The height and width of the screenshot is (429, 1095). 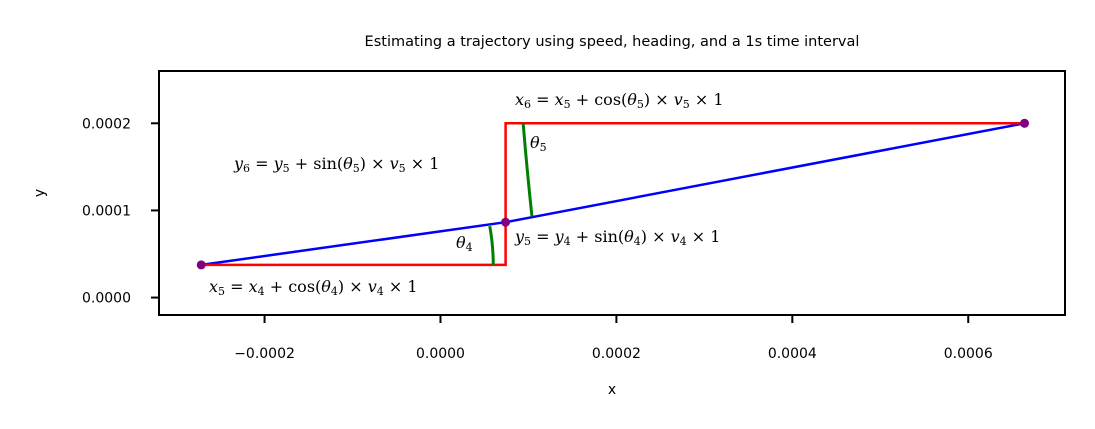 I want to click on annotation-y6: y6 = y5 + sin(θ5) × v5 × 1, so click(x=336, y=164).